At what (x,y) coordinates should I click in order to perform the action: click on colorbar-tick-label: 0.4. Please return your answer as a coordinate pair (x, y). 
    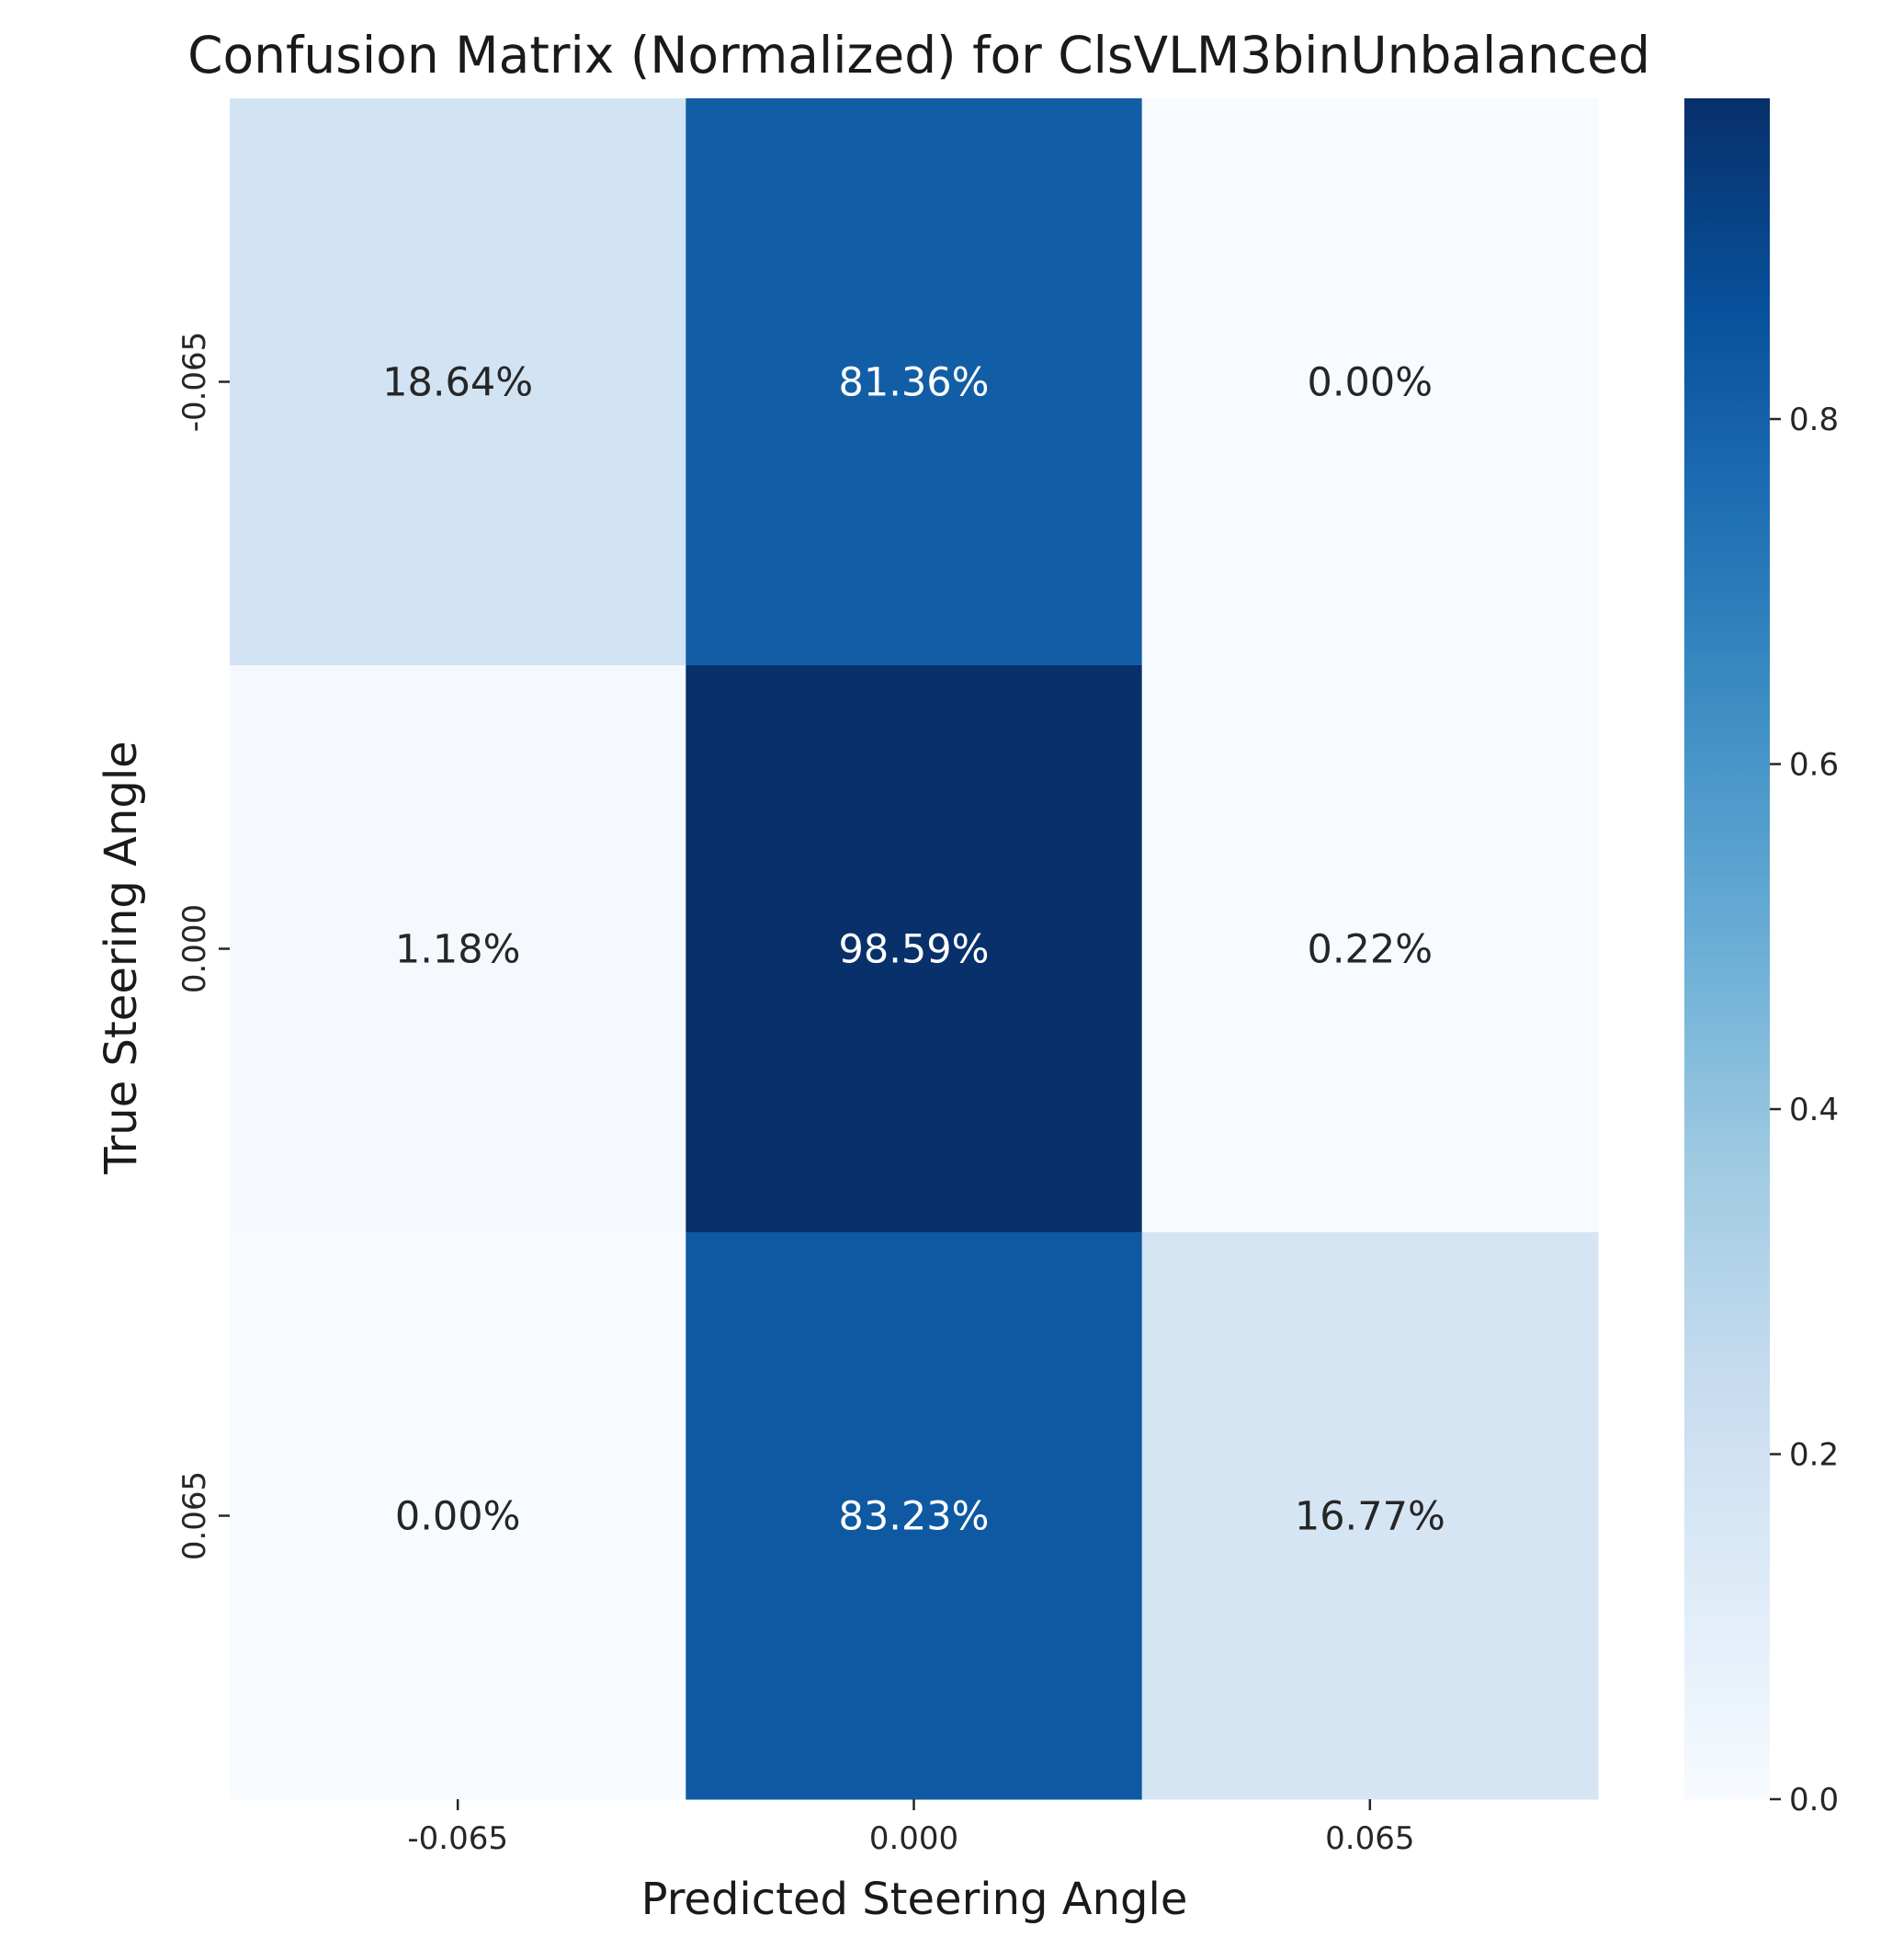
    Looking at the image, I should click on (1814, 1110).